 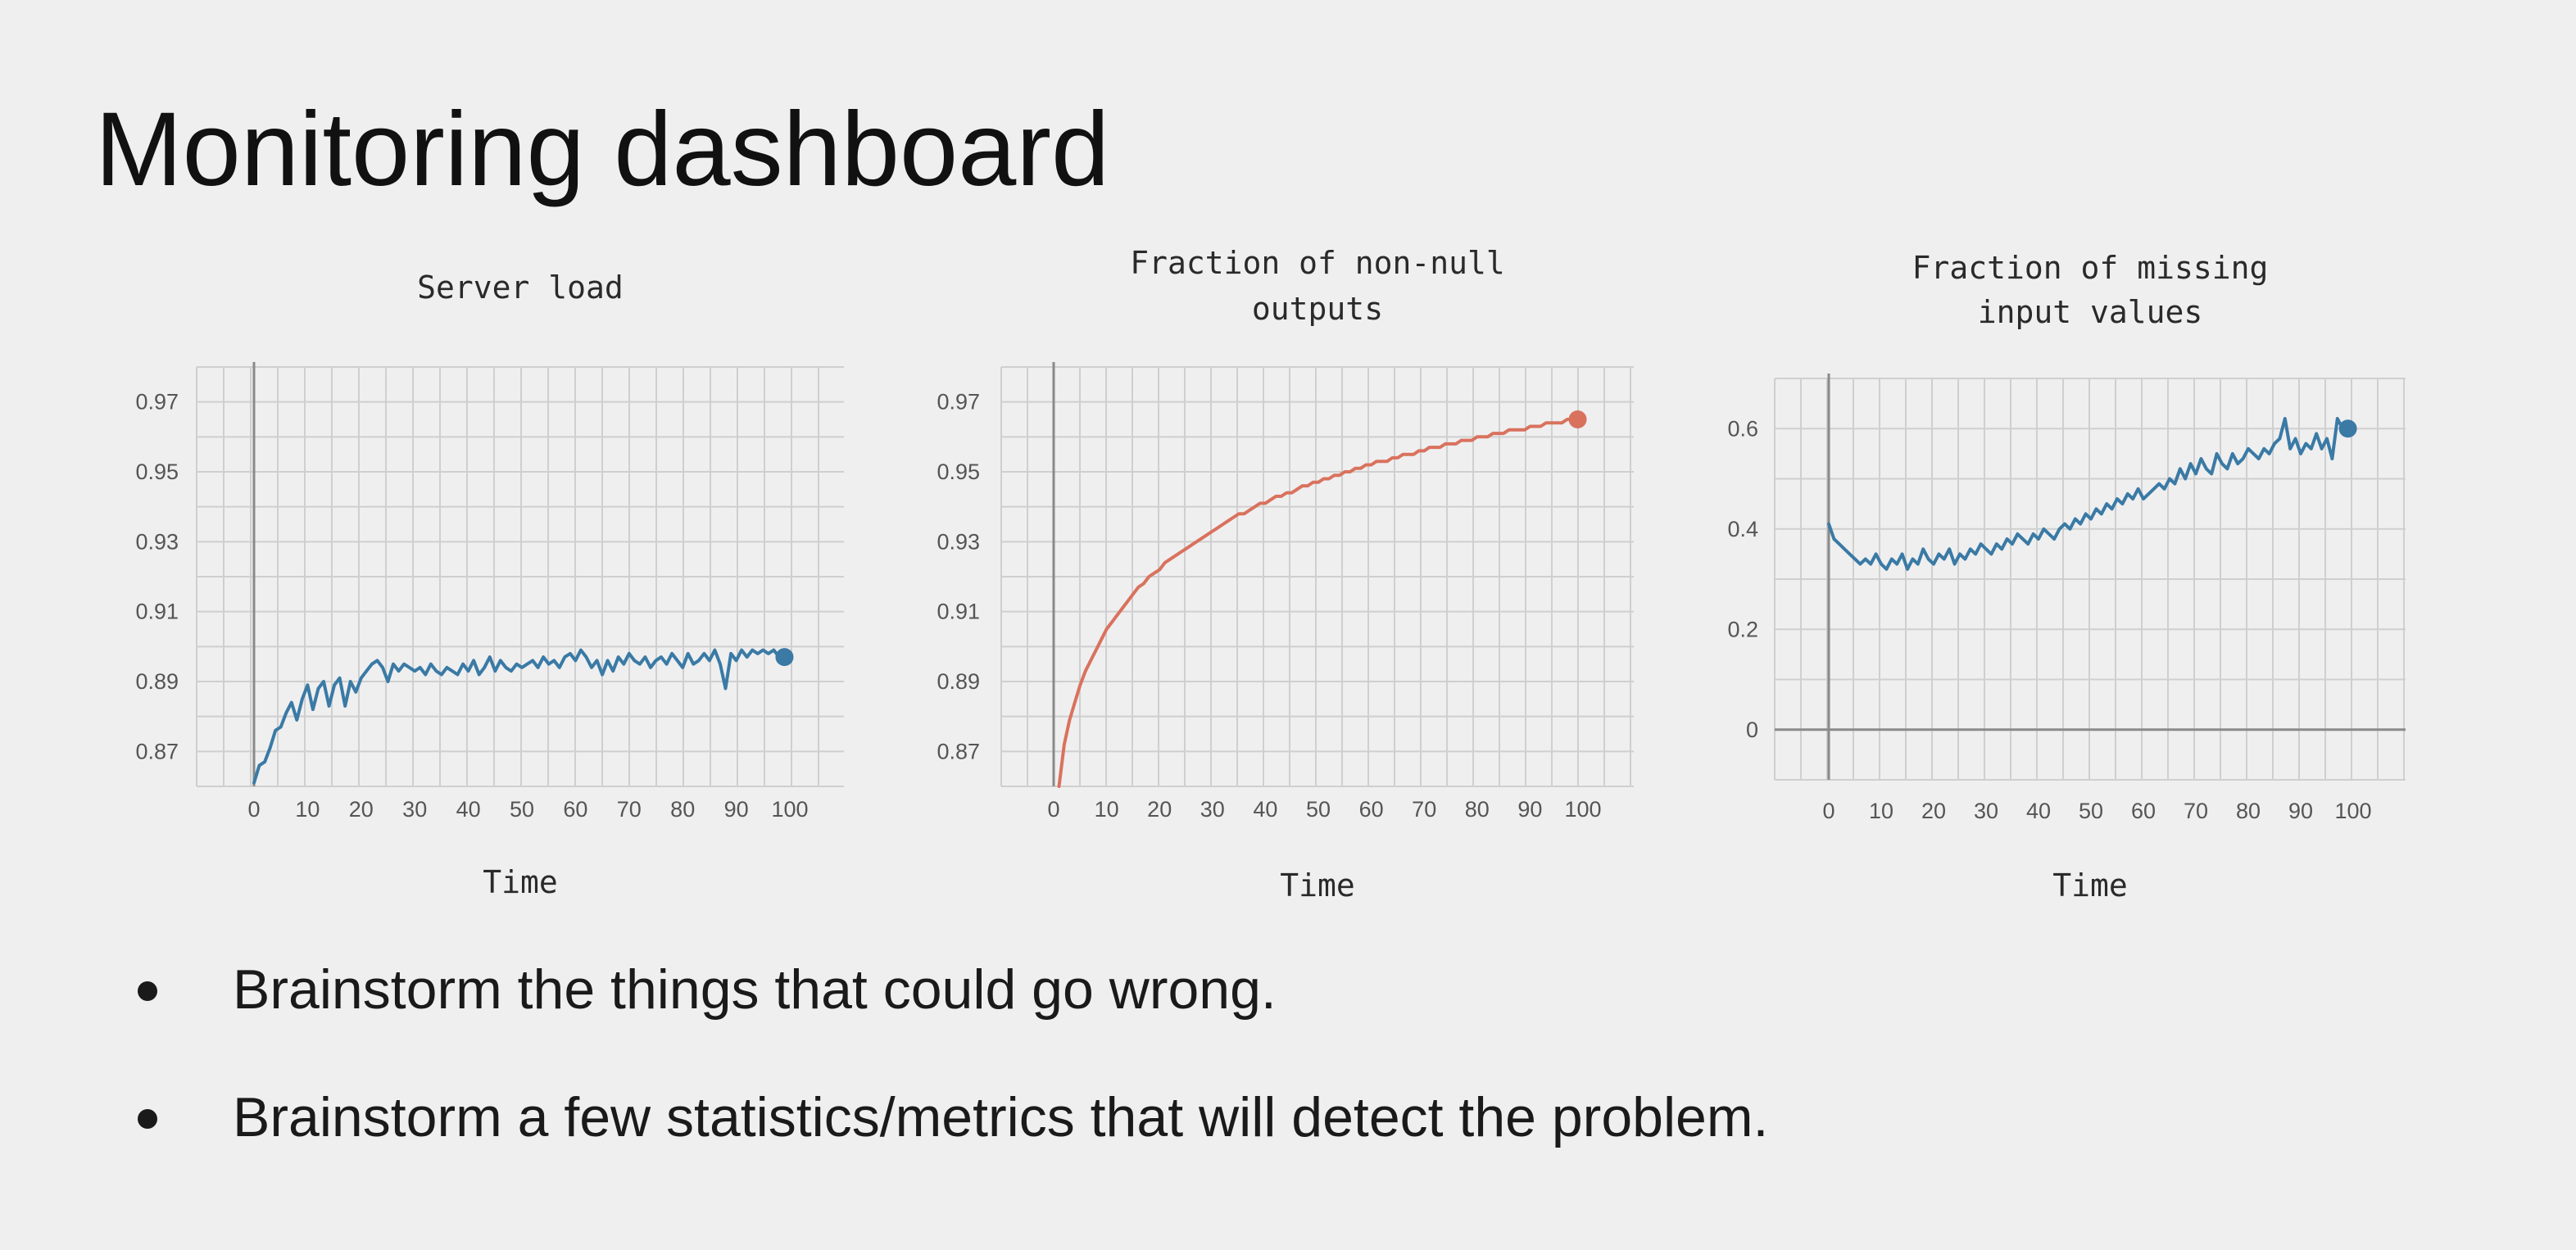 What do you see at coordinates (2090, 312) in the screenshot?
I see `chart-title-line: input values` at bounding box center [2090, 312].